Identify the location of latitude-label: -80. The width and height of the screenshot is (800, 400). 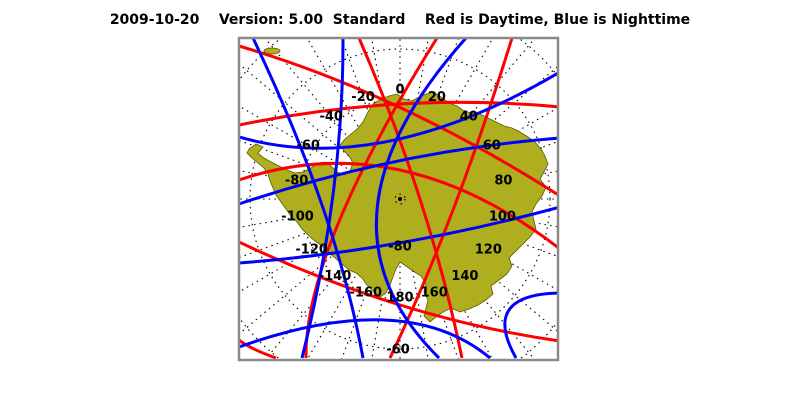
(400, 247).